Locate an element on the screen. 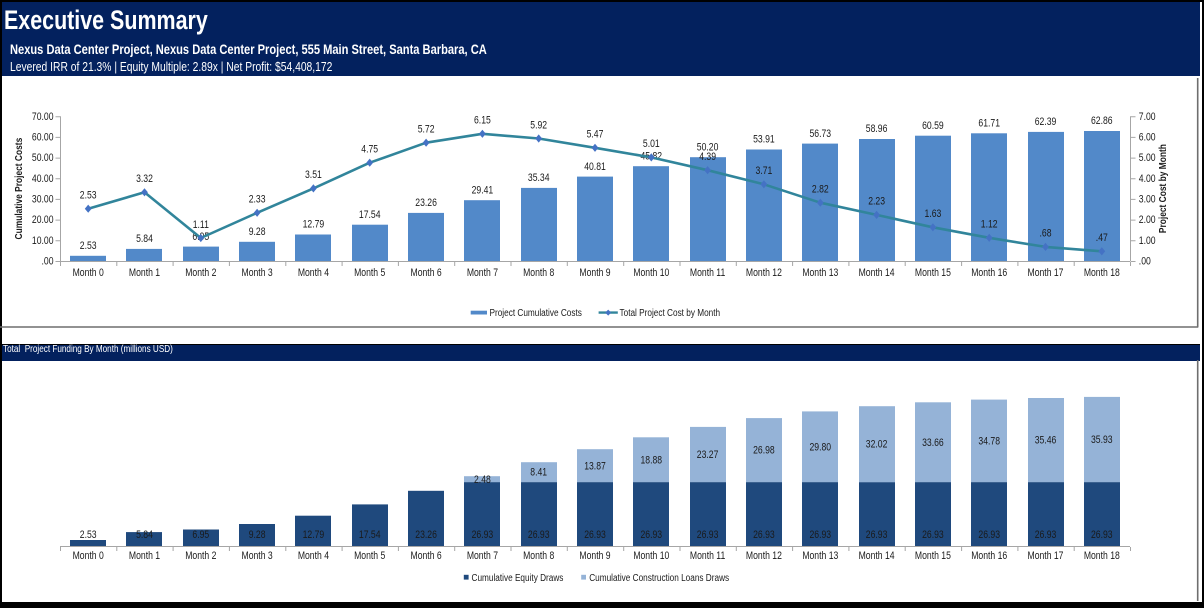  svg-text: 20.00 is located at coordinates (43, 220).